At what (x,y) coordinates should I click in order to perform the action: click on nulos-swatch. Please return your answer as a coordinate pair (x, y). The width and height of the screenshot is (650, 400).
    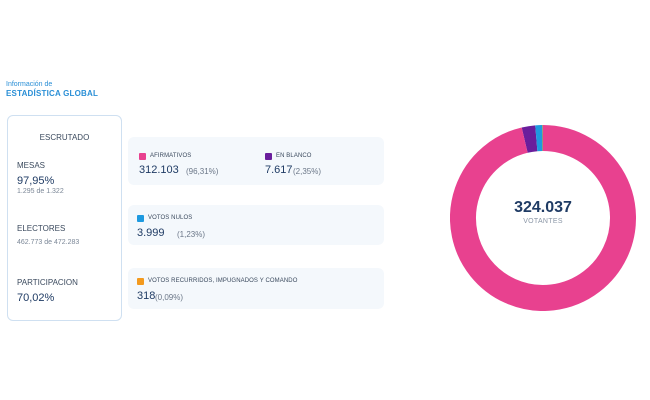
    Looking at the image, I should click on (140, 218).